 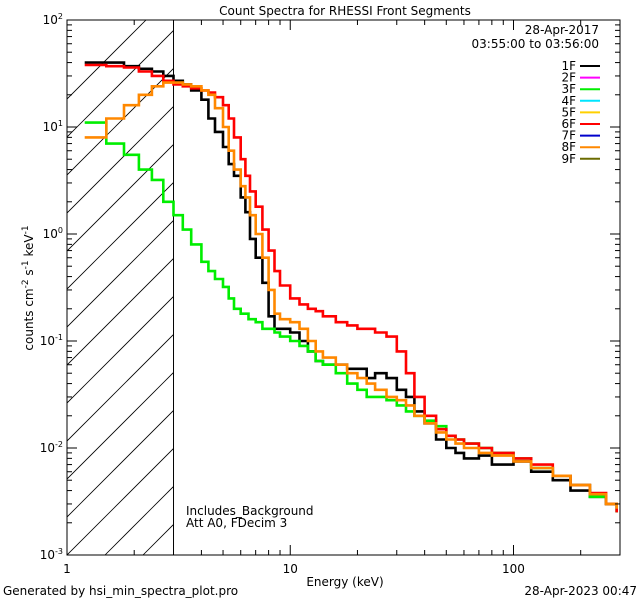 What do you see at coordinates (345, 11) in the screenshot?
I see `chart-title: Count Spectra for RHESSI Front Segments` at bounding box center [345, 11].